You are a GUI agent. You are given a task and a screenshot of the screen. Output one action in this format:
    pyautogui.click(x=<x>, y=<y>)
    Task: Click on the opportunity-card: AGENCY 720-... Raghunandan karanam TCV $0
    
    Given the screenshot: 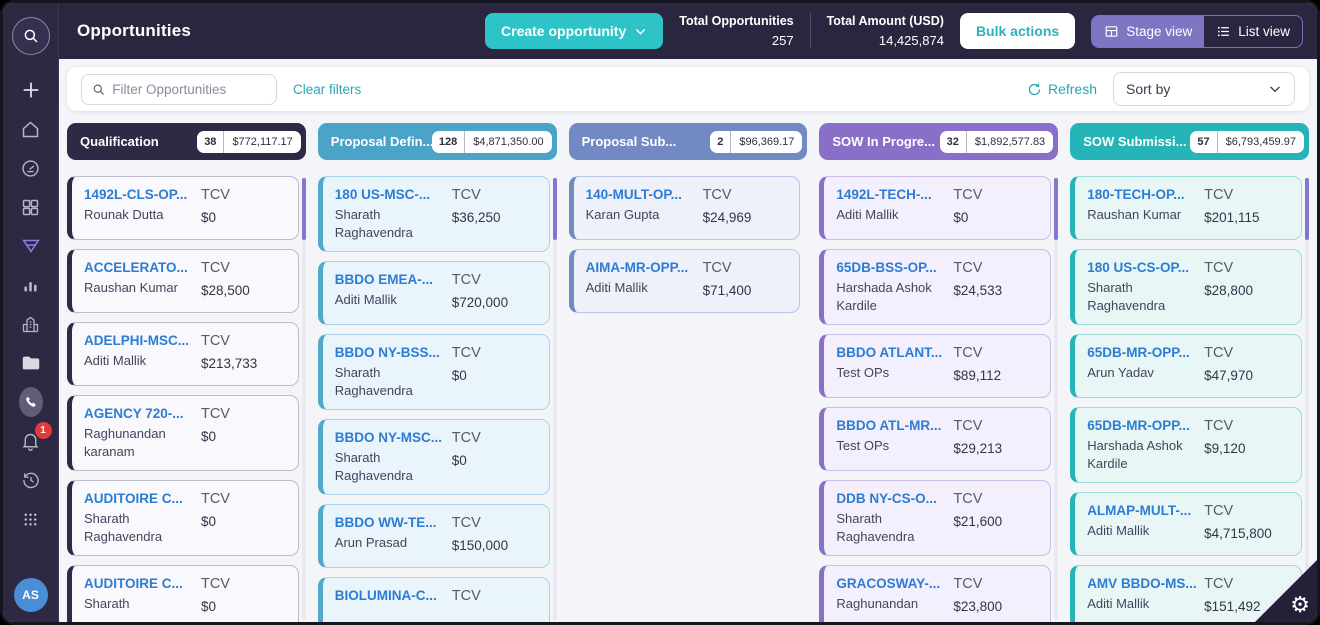 What is the action you would take?
    pyautogui.click(x=183, y=433)
    